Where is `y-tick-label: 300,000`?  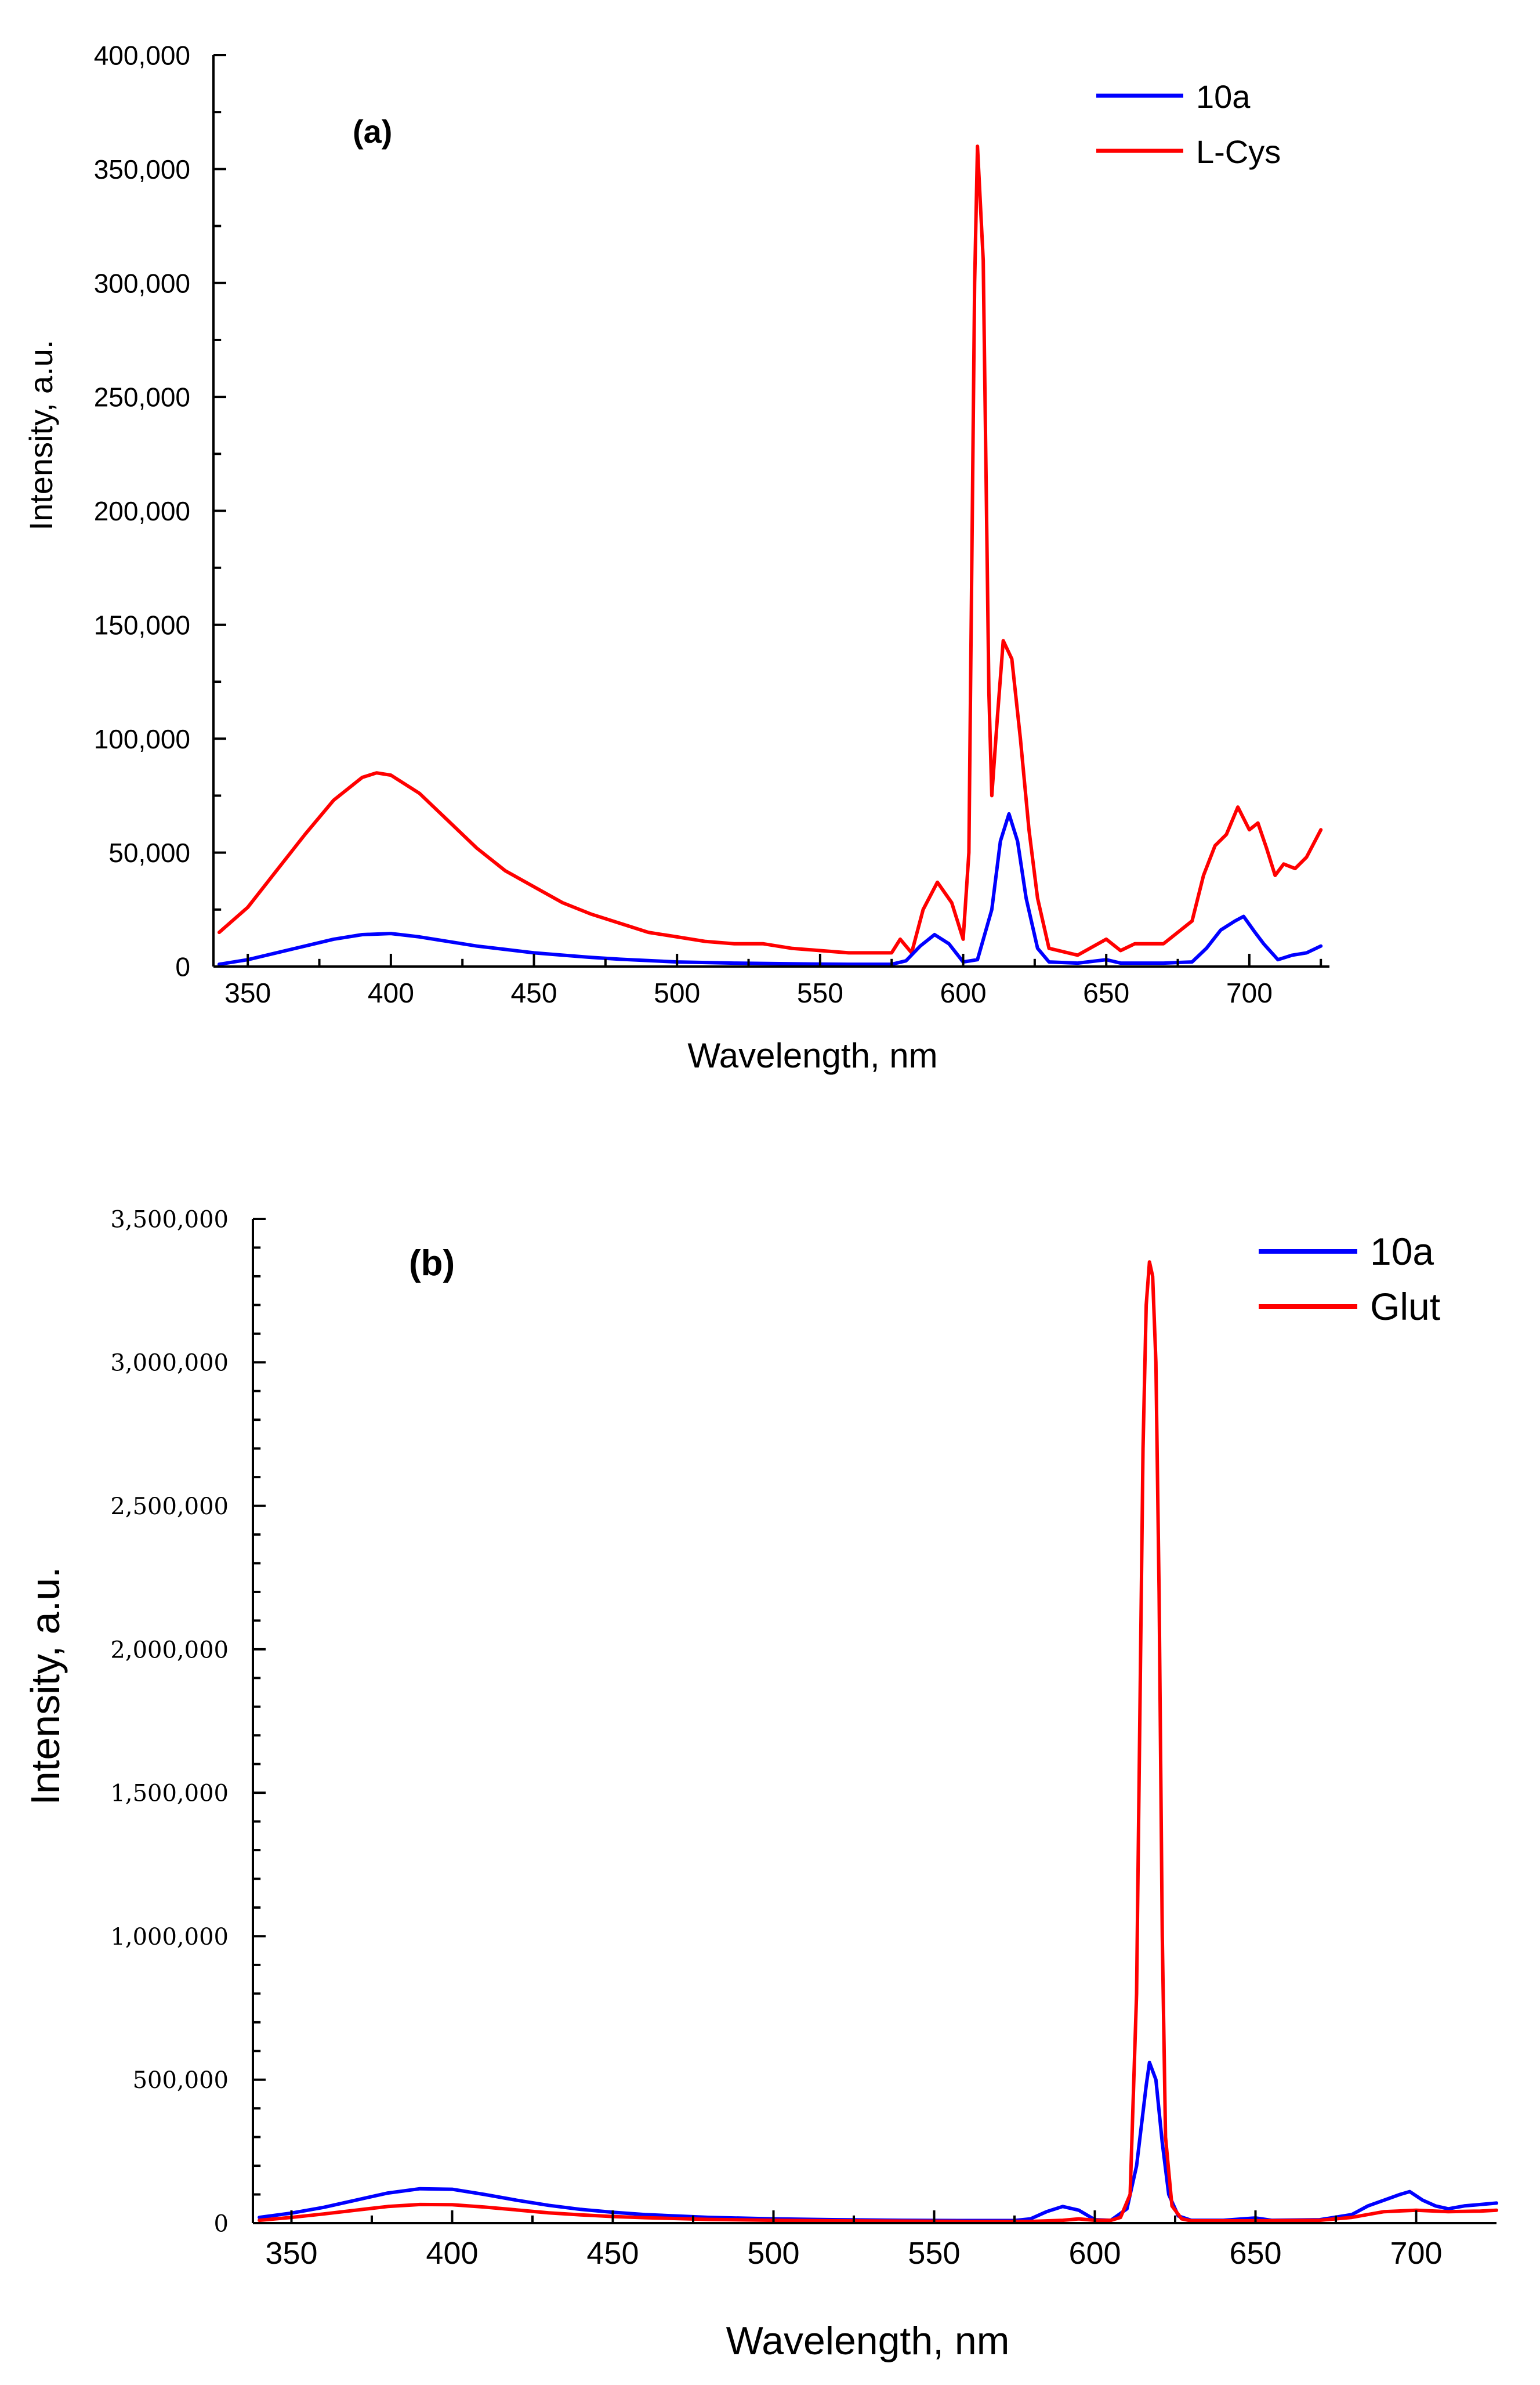
y-tick-label: 300,000 is located at coordinates (142, 283).